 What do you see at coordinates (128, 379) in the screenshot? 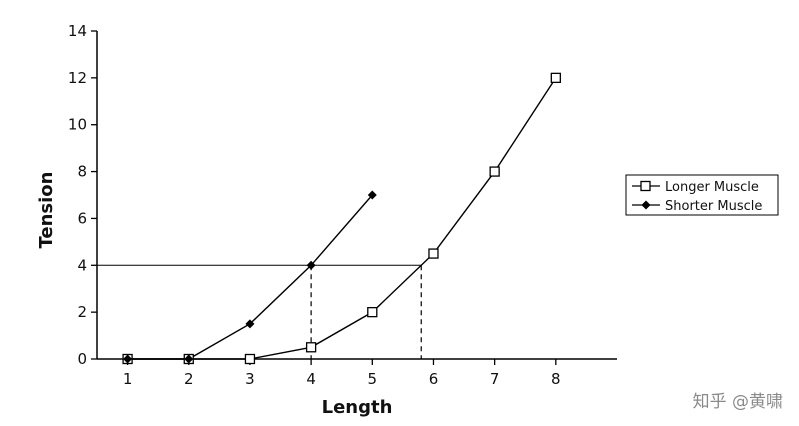
I see `x-tick-label: 1` at bounding box center [128, 379].